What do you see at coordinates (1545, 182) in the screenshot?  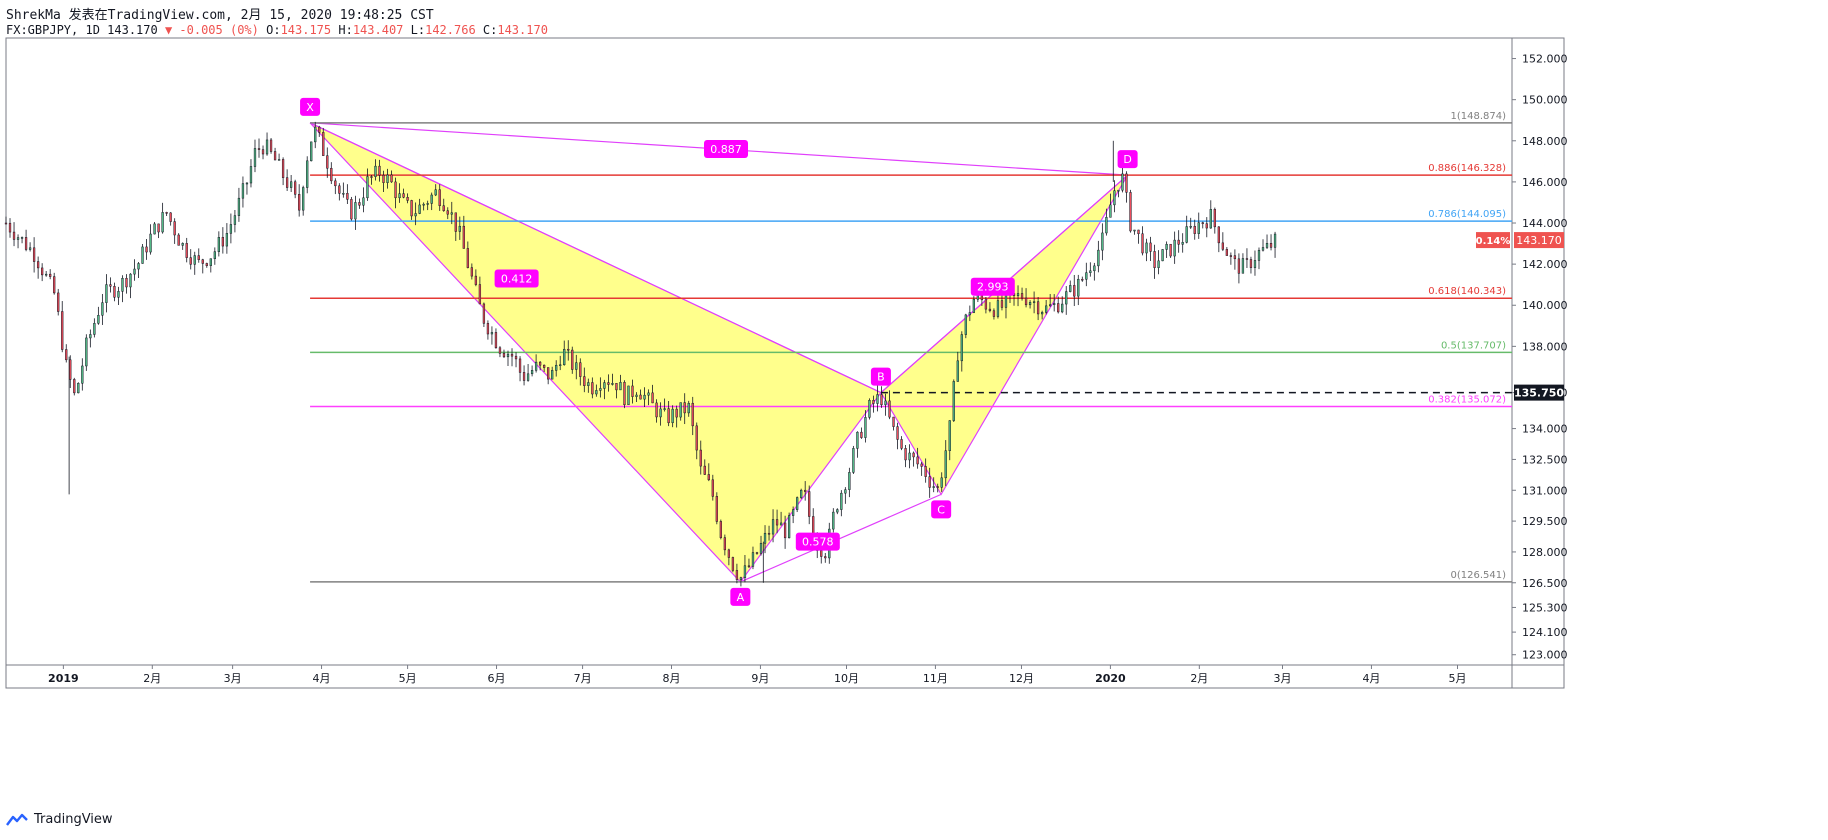 I see `y-tick-label: 146.000` at bounding box center [1545, 182].